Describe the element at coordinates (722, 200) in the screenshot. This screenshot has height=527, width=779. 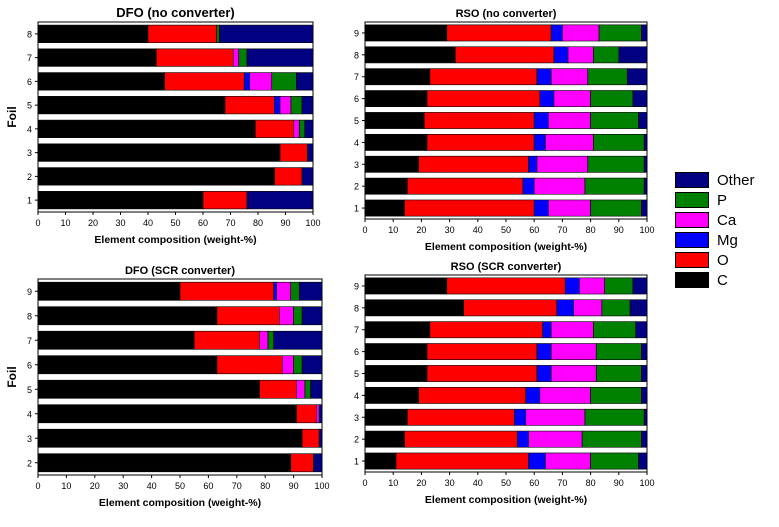
I see `legend-label-p: P` at that location.